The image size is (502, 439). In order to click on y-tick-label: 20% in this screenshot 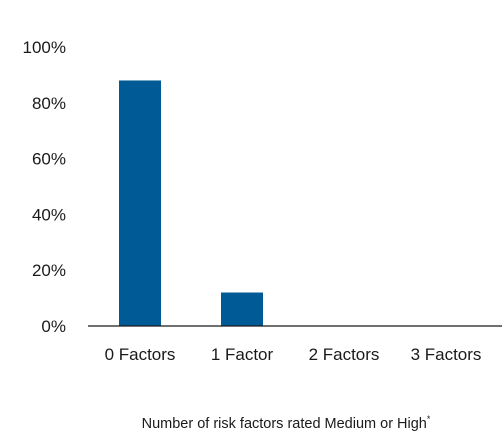, I will do `click(49, 270)`.